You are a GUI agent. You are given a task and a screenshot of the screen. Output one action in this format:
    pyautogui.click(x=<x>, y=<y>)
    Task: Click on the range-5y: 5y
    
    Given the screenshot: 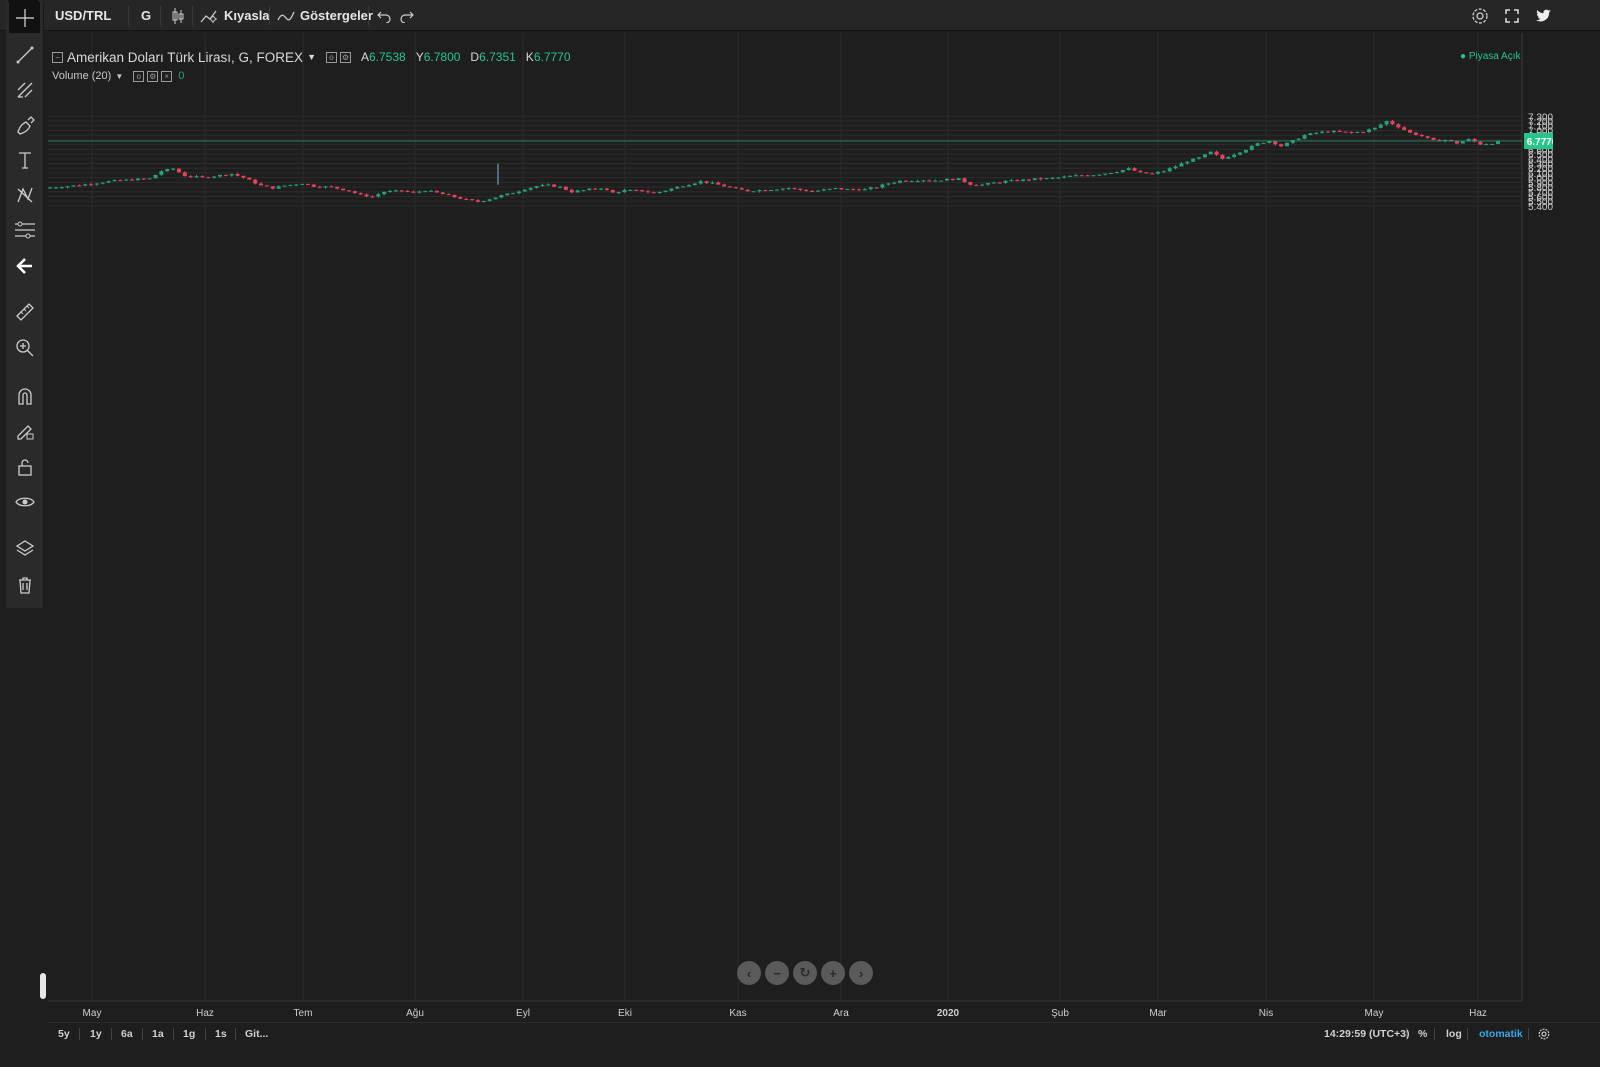 What is the action you would take?
    pyautogui.click(x=64, y=1034)
    